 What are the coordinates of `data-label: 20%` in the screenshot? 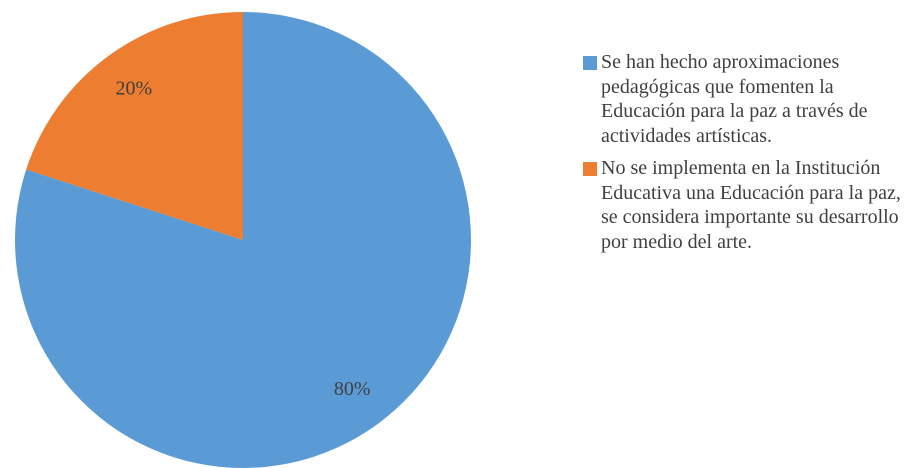 It's located at (133, 88).